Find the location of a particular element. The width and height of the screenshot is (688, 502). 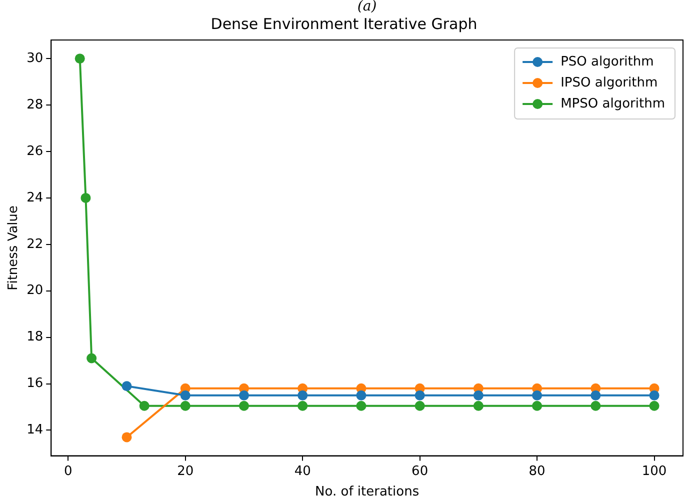

y-tick-label: 18 is located at coordinates (35, 337).